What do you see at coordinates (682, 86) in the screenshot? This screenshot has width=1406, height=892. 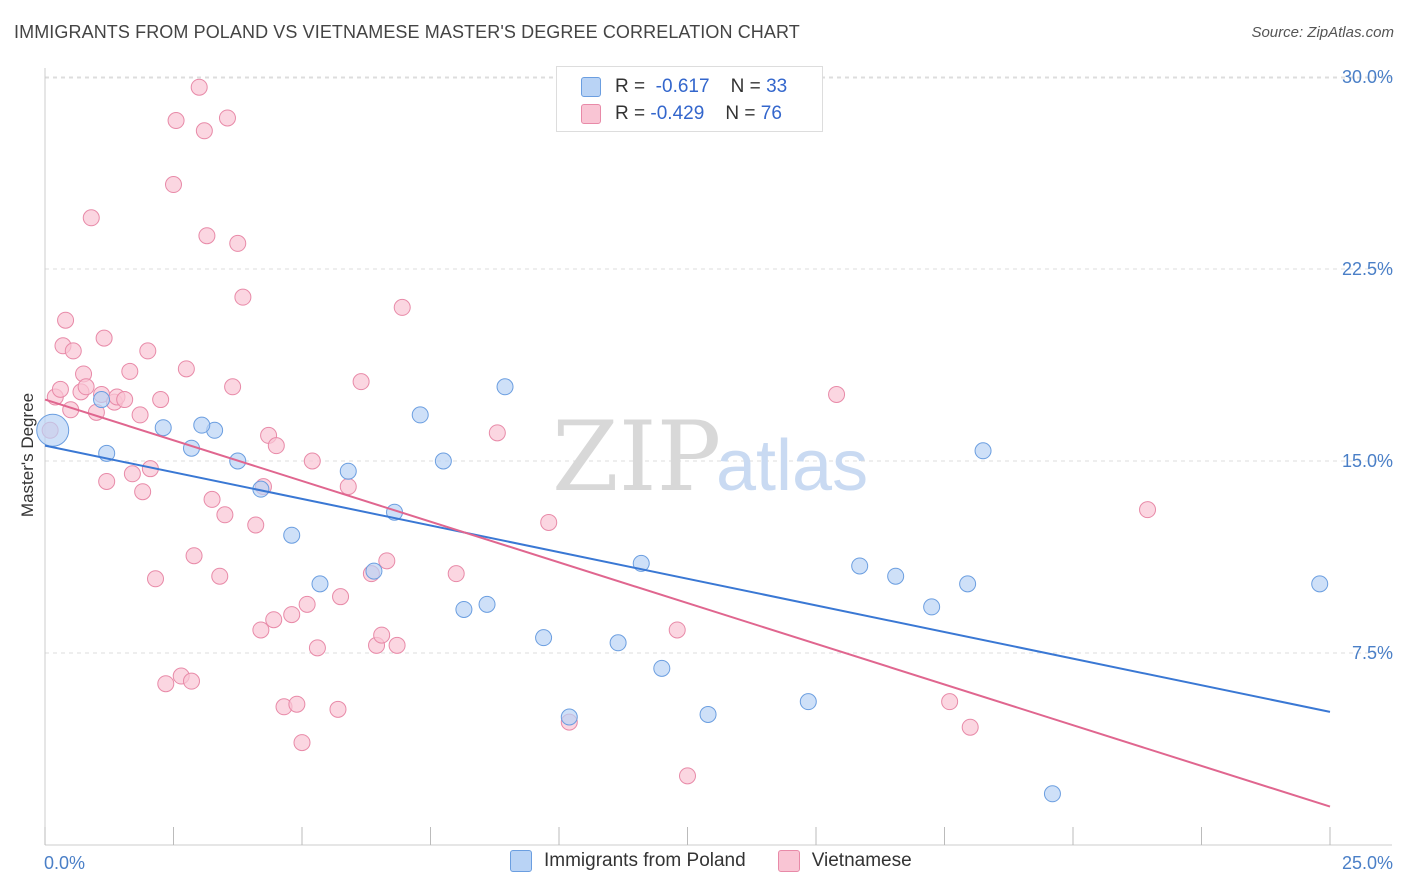 I see `legend-r-value: -0.617` at bounding box center [682, 86].